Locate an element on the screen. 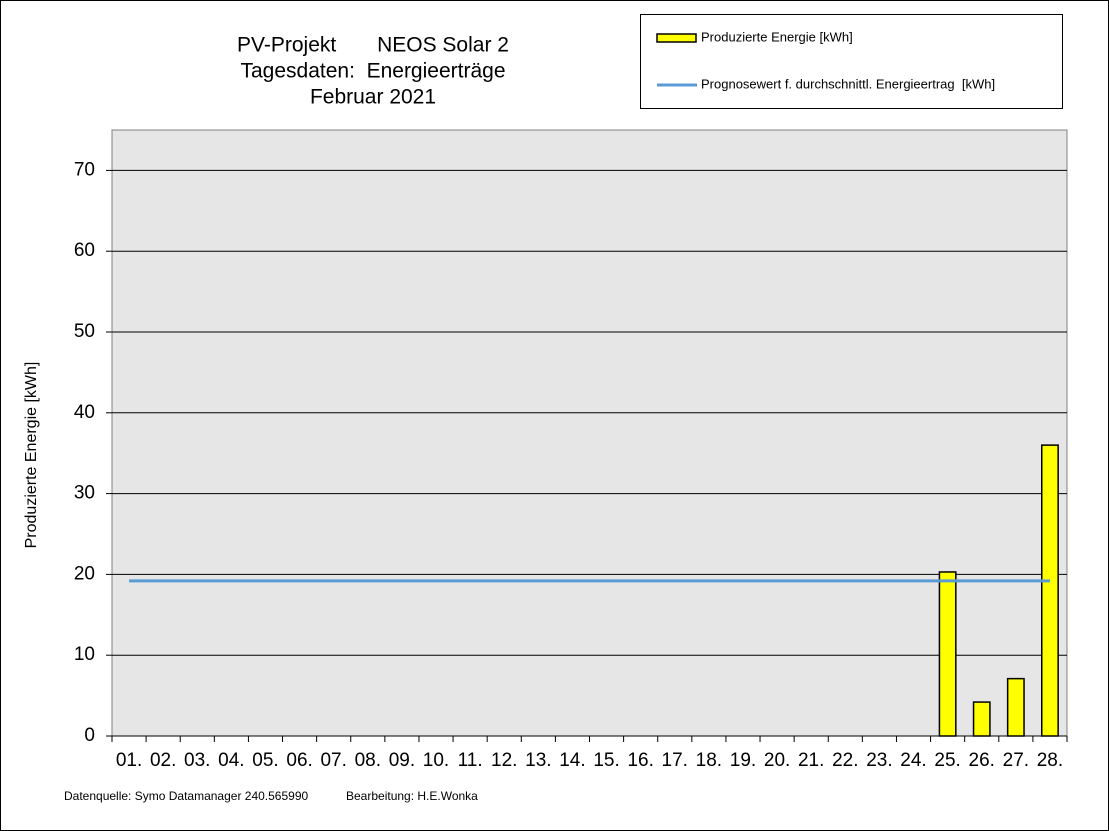  chart-title: Februar 2021 is located at coordinates (373, 97).